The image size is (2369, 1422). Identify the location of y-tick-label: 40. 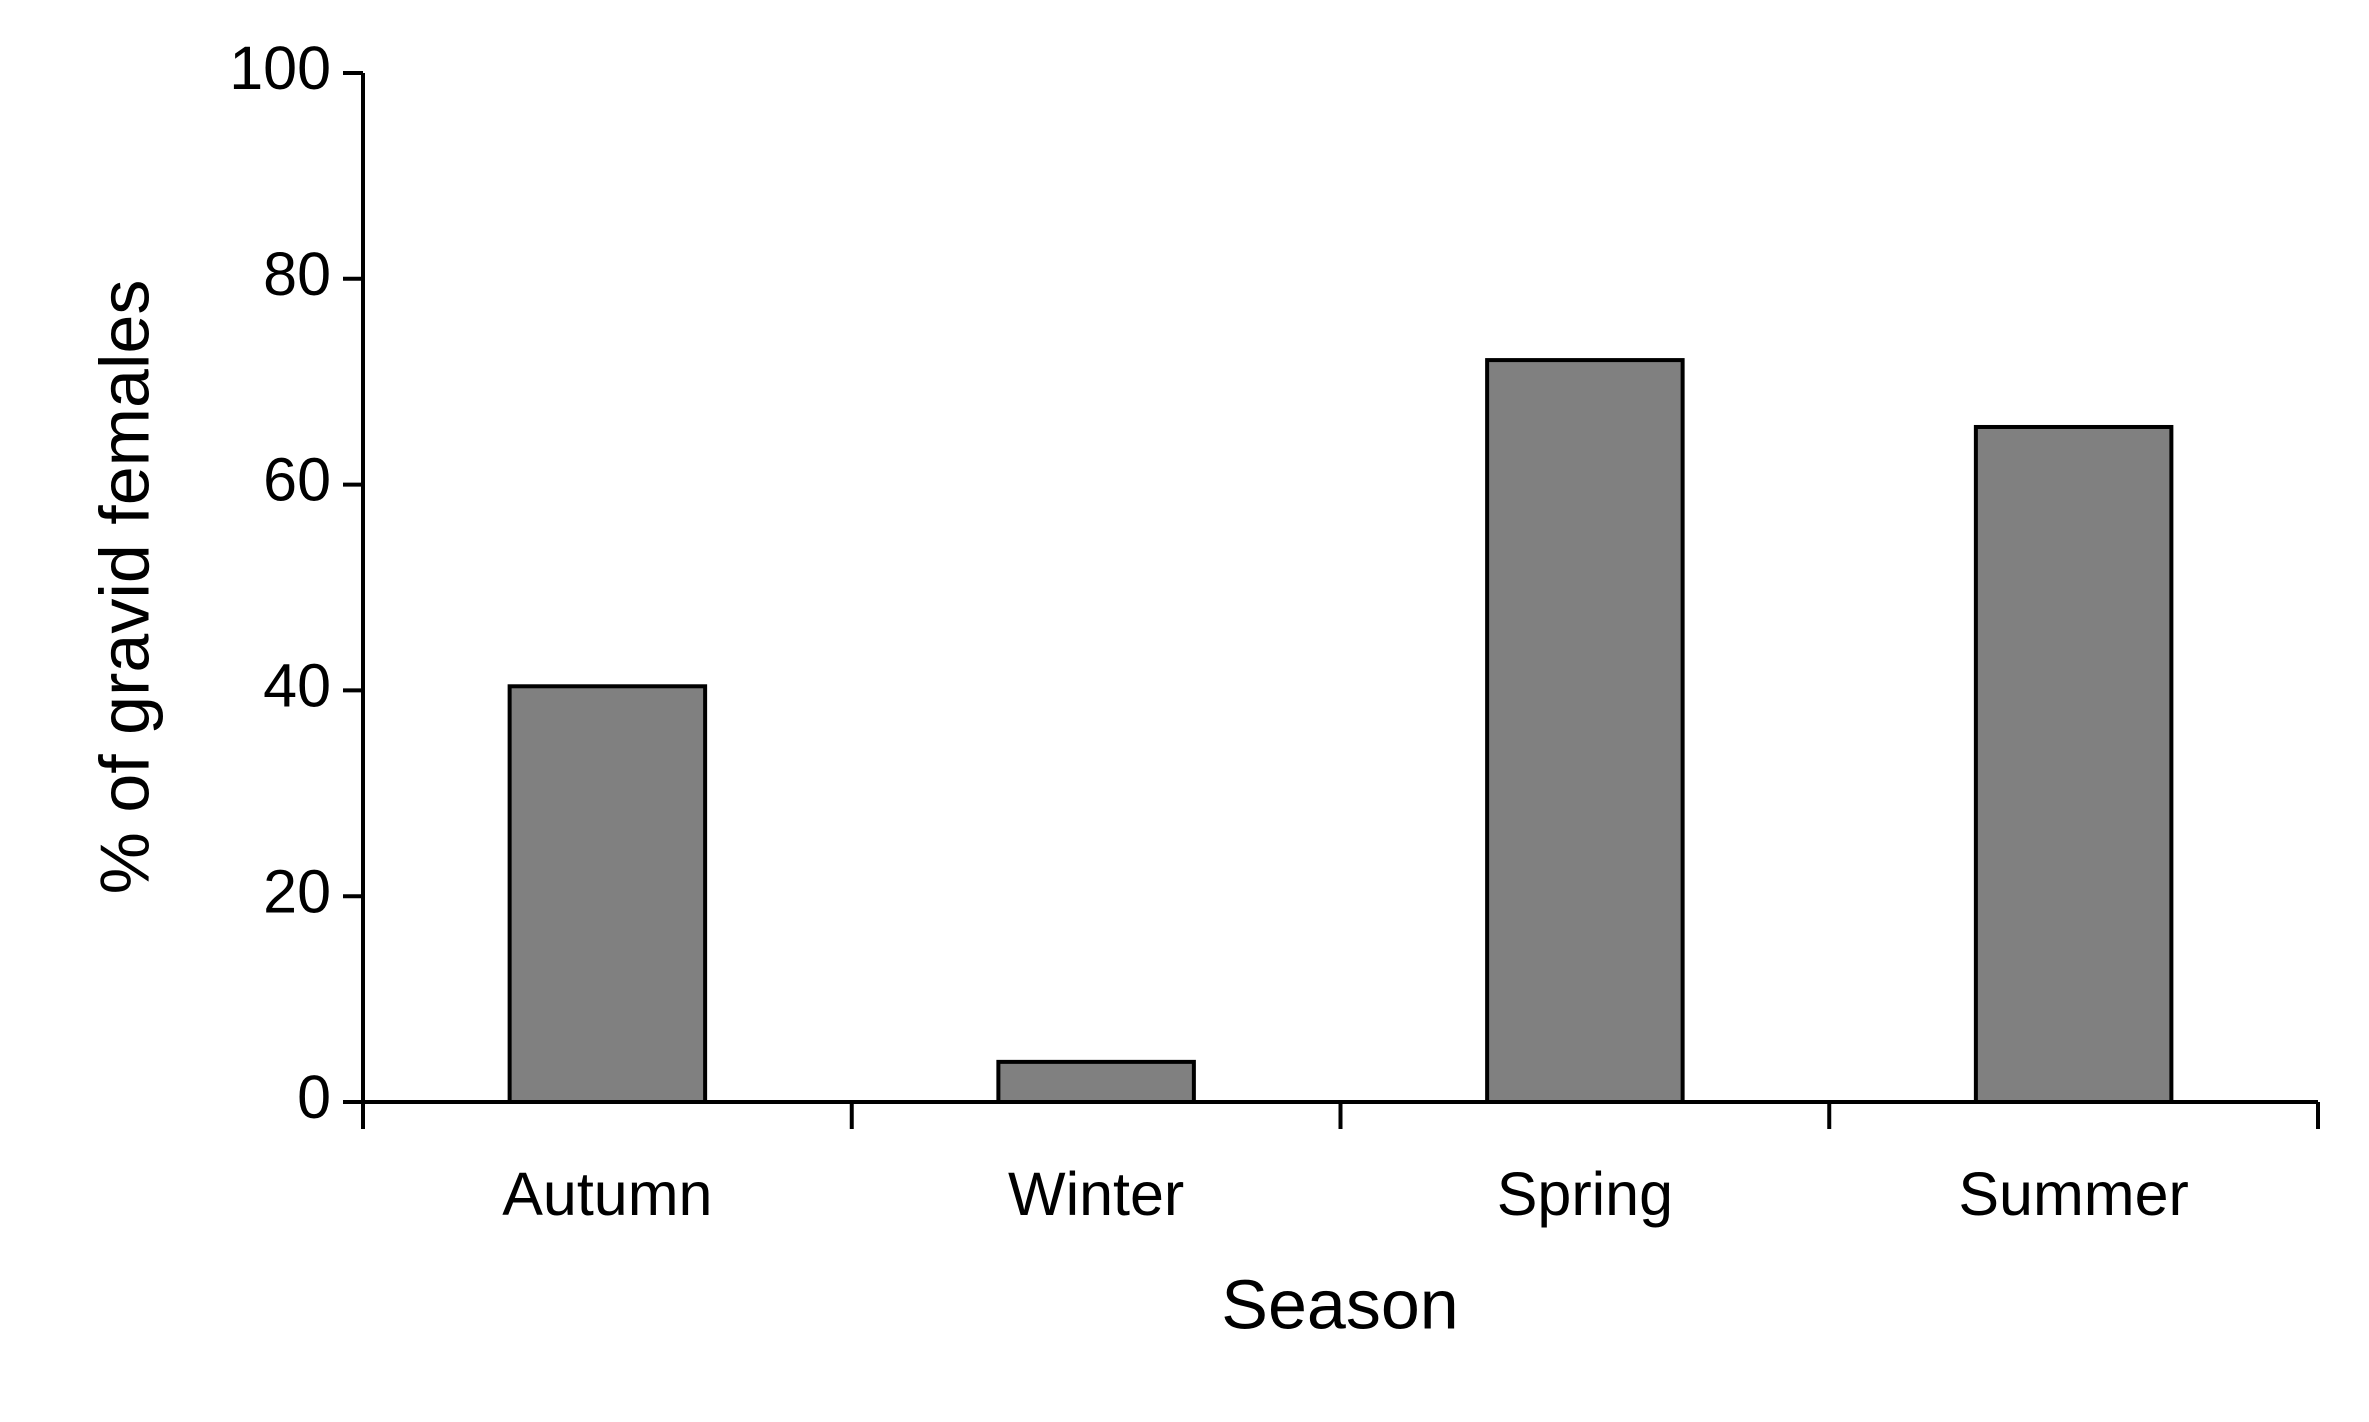
(297, 686).